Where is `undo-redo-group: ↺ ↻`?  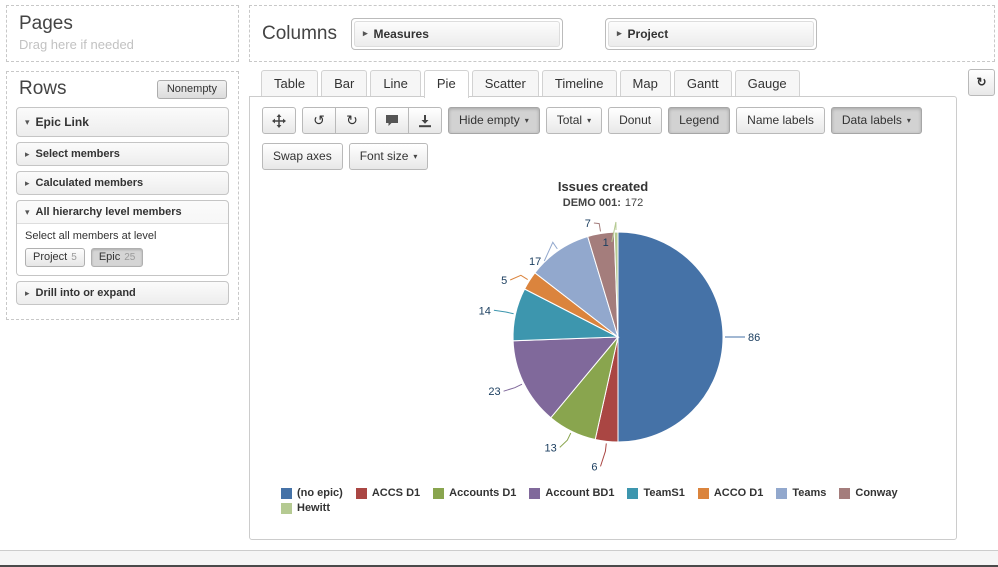 undo-redo-group: ↺ ↻ is located at coordinates (335, 120).